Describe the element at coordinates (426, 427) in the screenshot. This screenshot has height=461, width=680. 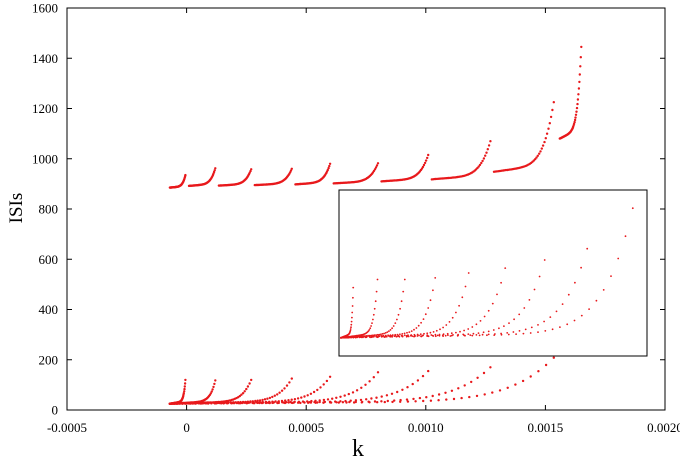
I see `x-tick-label: 0.0010` at that location.